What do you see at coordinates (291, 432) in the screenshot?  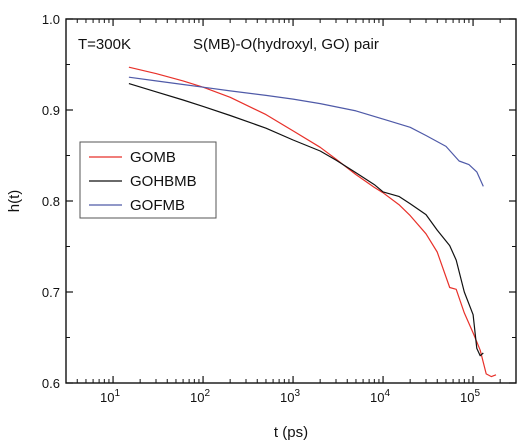 I see `x-axis-label: t (ps)` at bounding box center [291, 432].